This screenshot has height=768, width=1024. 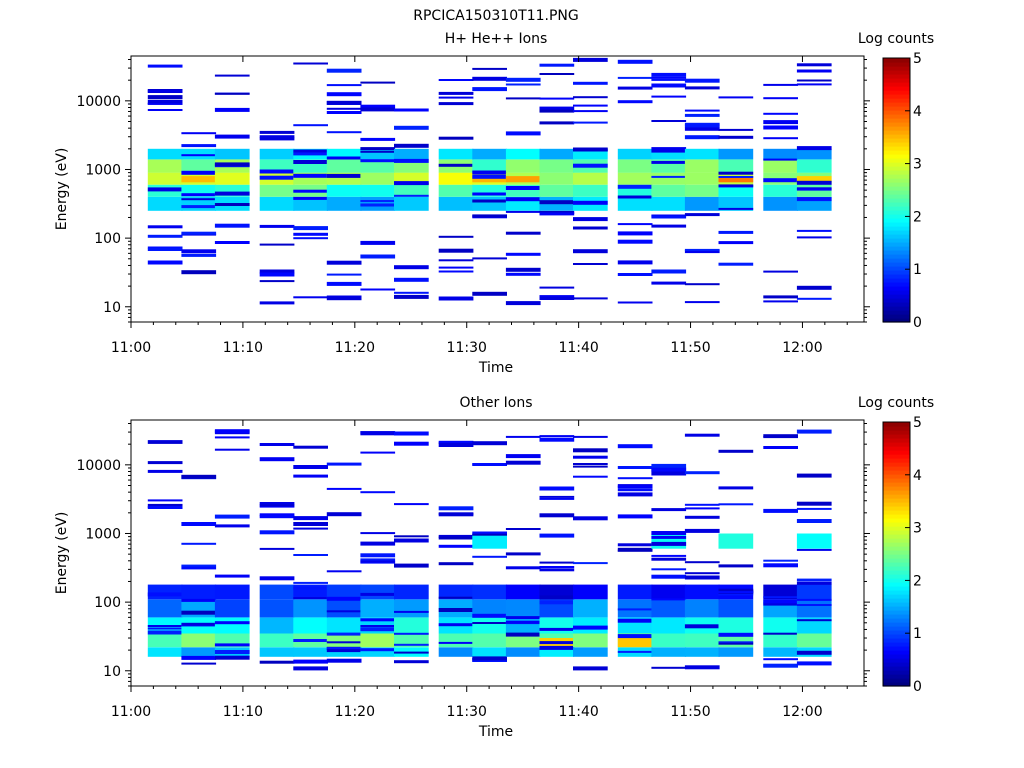 I want to click on colorbar-frame, so click(x=896, y=190).